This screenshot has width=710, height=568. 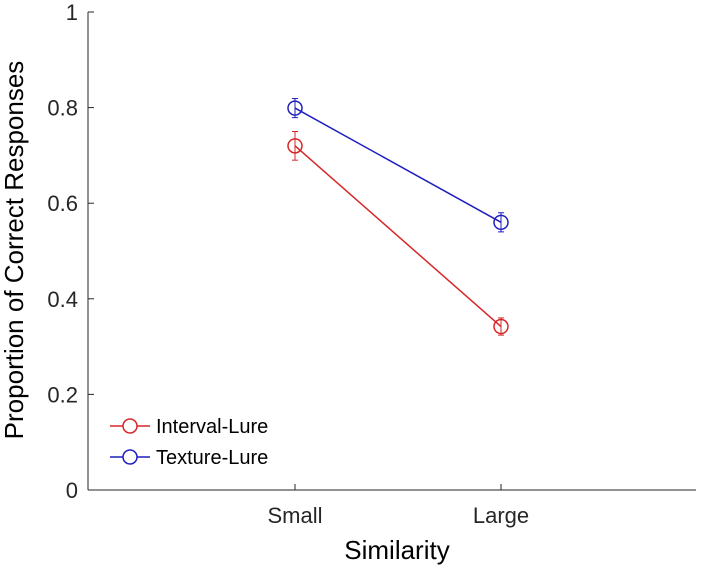 What do you see at coordinates (62, 394) in the screenshot?
I see `y-tick-label: 0.2` at bounding box center [62, 394].